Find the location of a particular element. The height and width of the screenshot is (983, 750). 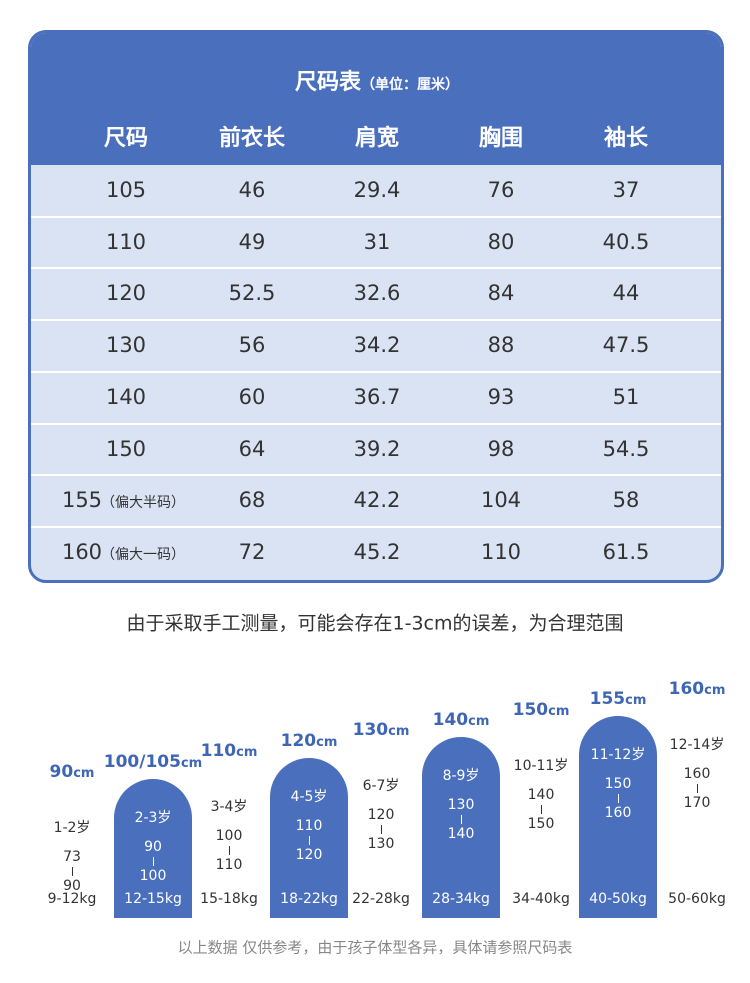

measure-cell: 72 is located at coordinates (252, 551).